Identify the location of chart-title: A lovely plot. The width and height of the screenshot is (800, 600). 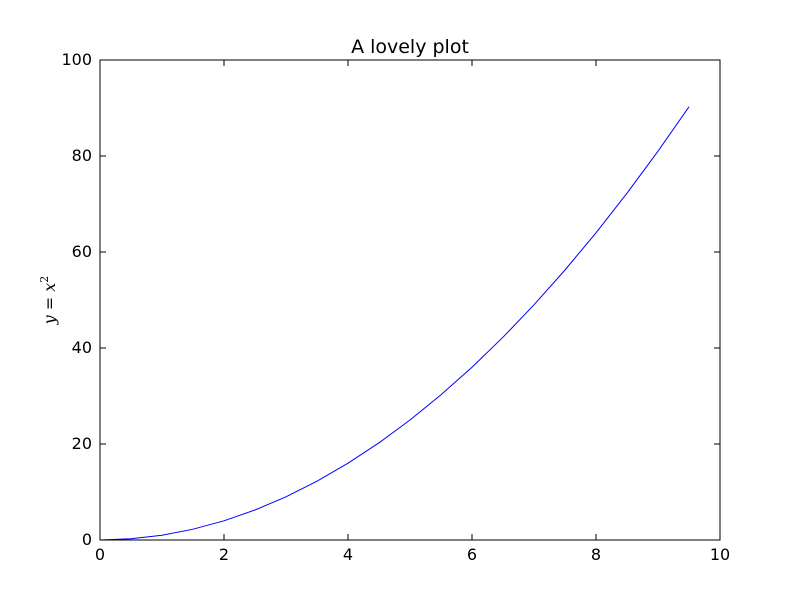
(410, 47).